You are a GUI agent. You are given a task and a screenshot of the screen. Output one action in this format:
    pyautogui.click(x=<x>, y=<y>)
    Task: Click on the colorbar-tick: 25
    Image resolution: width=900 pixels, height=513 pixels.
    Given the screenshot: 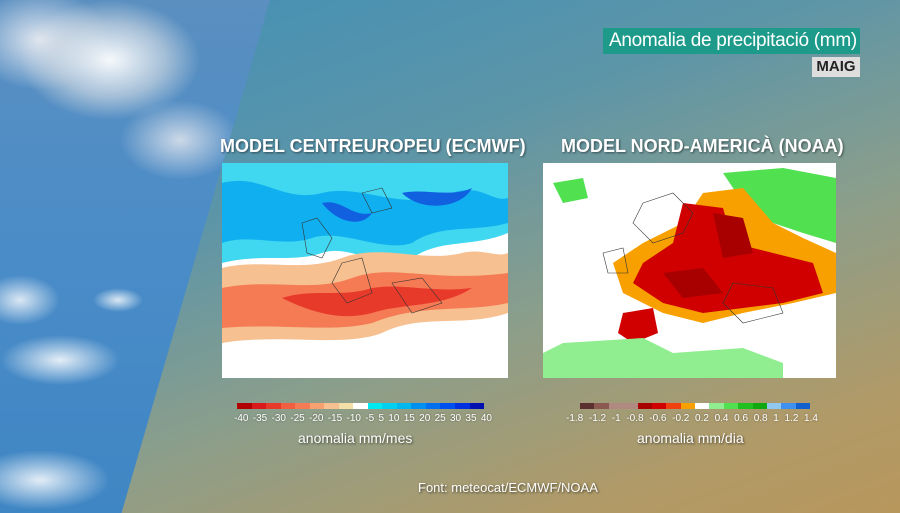 What is the action you would take?
    pyautogui.click(x=440, y=418)
    